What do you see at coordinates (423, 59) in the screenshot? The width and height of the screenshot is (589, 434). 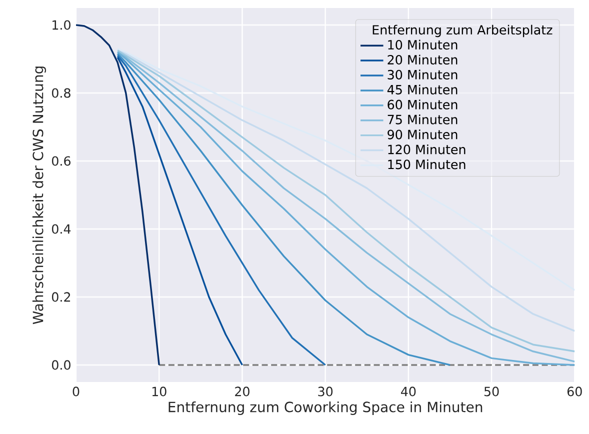 I see `legend-label: 20 Minuten` at bounding box center [423, 59].